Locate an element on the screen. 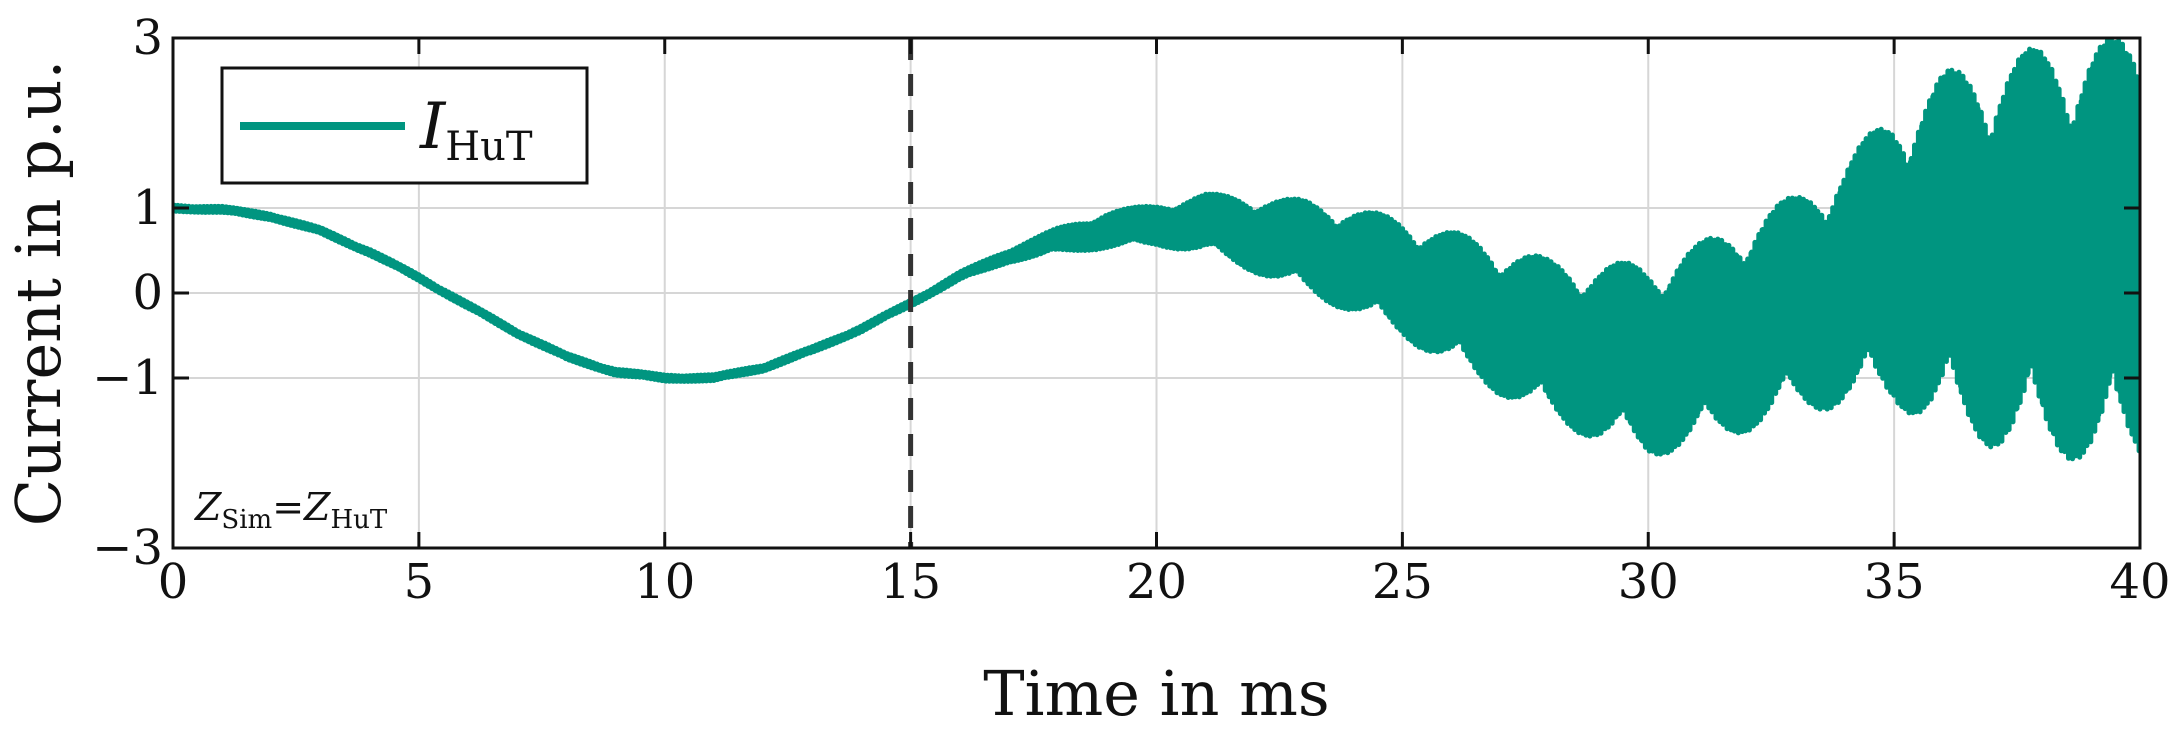 This screenshot has height=737, width=2183. legend-label: IHuT is located at coordinates (476, 130).